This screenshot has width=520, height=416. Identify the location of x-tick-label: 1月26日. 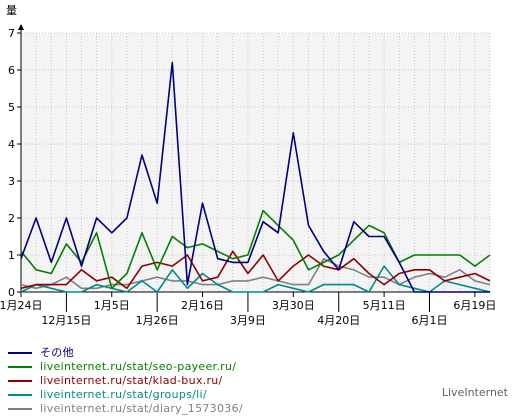
(157, 320).